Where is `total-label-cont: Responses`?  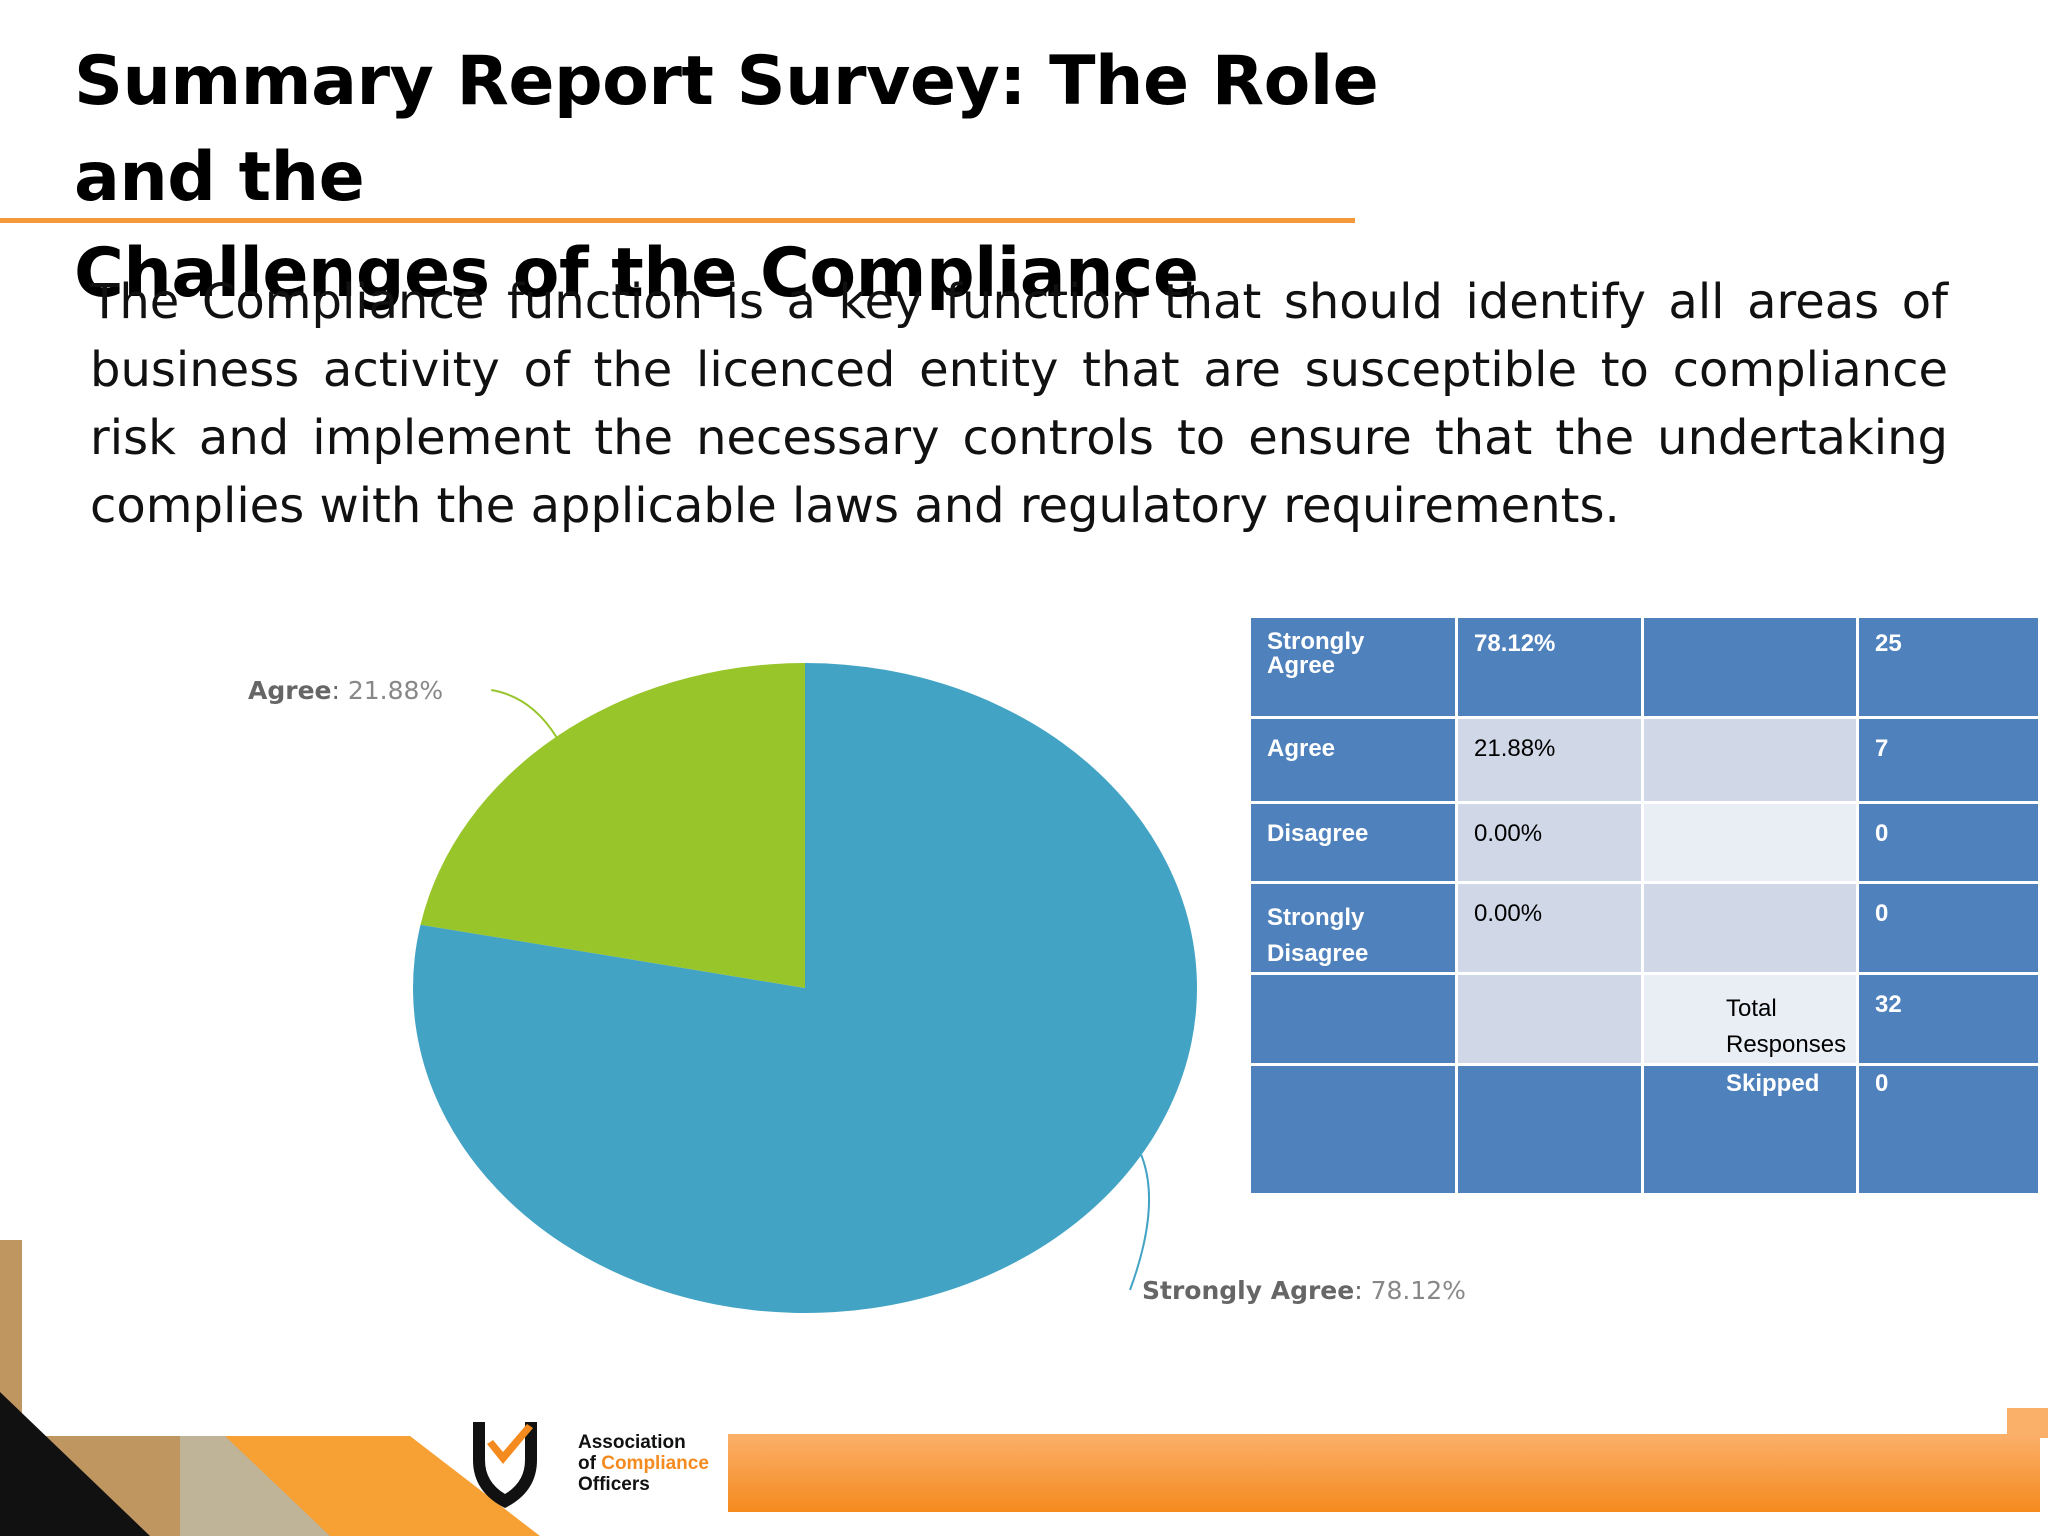
total-label-cont: Responses is located at coordinates (1786, 1044).